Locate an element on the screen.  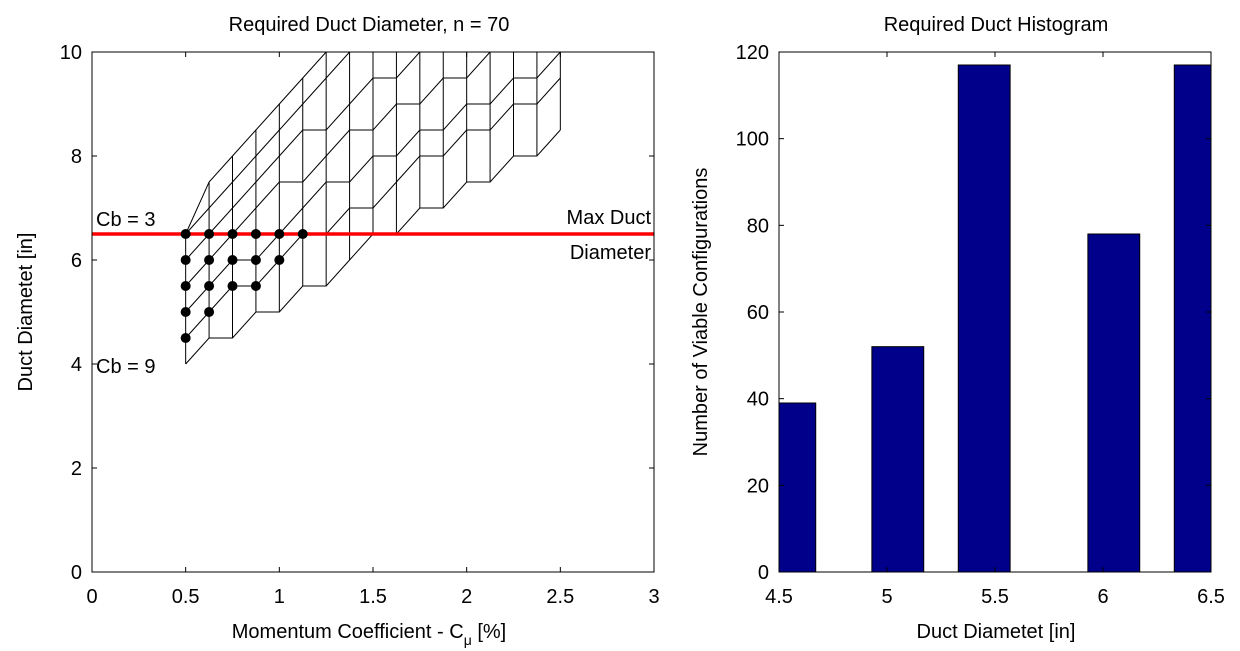
right-y-axis-label: Number of Viable Configurations is located at coordinates (701, 312).